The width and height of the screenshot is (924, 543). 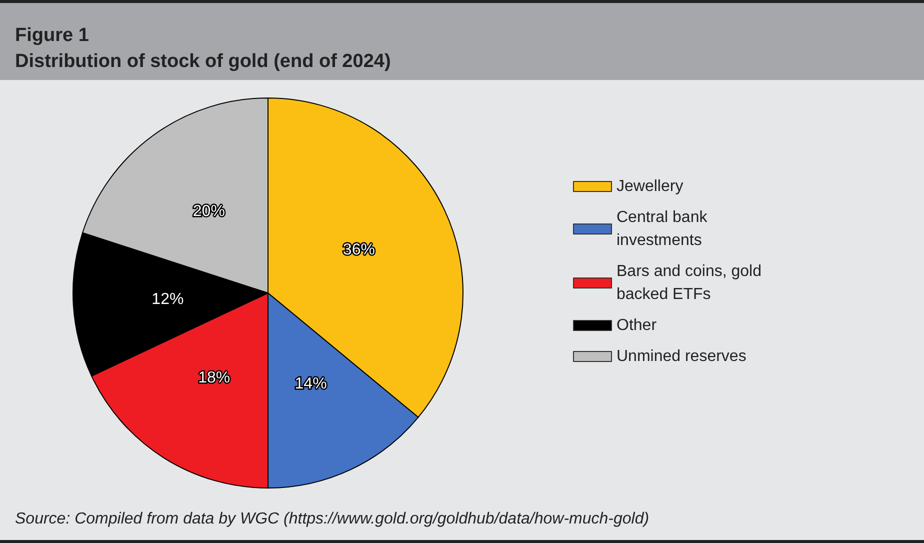 What do you see at coordinates (637, 325) in the screenshot?
I see `legend-label: Other` at bounding box center [637, 325].